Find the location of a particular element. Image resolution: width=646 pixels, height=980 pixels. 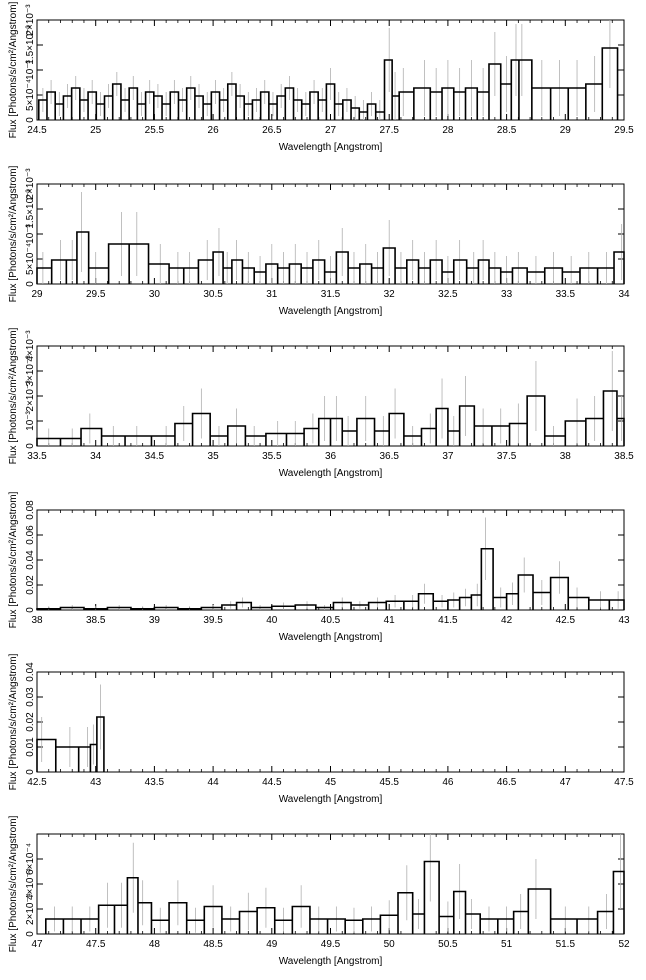

x-tick-label: 37.5 is located at coordinates (507, 456).